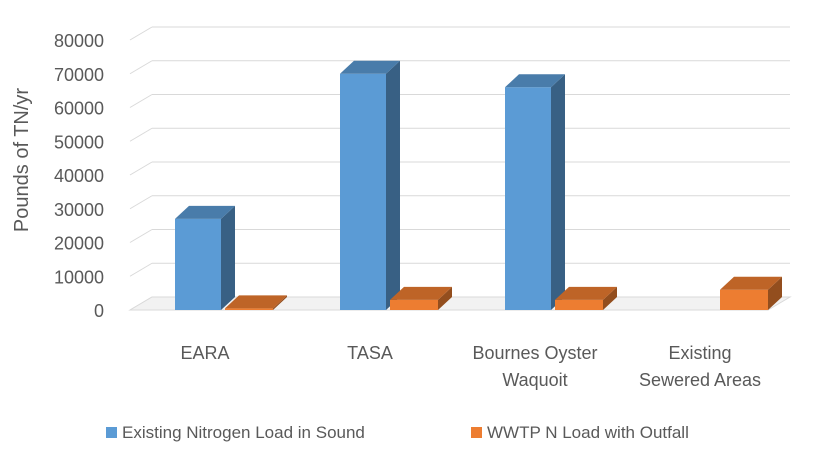  What do you see at coordinates (700, 366) in the screenshot?
I see `x-tick-label: Existing Sewered Areas` at bounding box center [700, 366].